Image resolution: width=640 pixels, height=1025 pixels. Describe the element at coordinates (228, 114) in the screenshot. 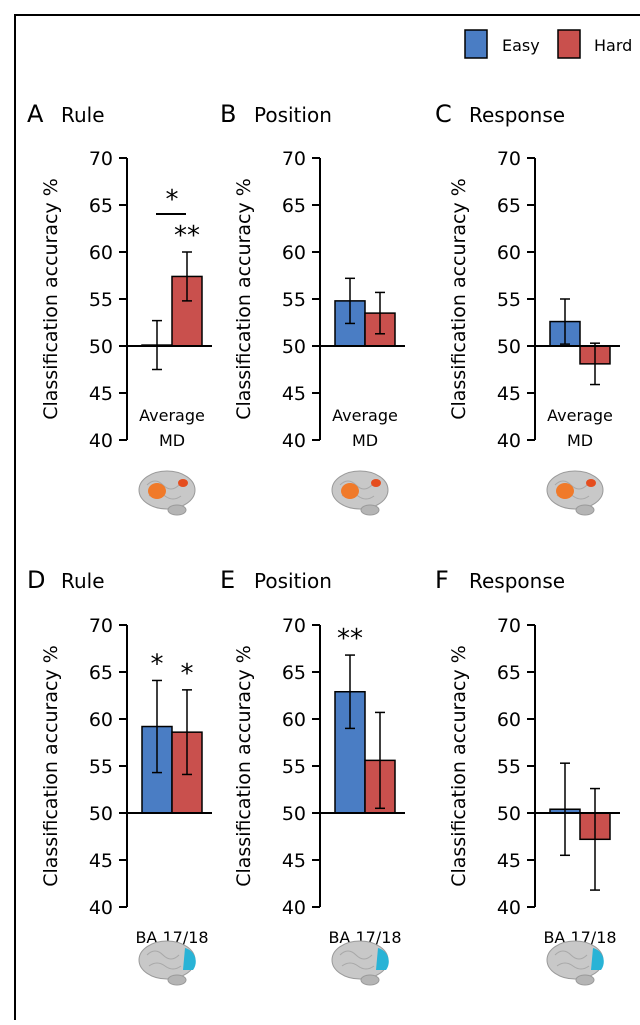

I see `panel-letter: B` at that location.